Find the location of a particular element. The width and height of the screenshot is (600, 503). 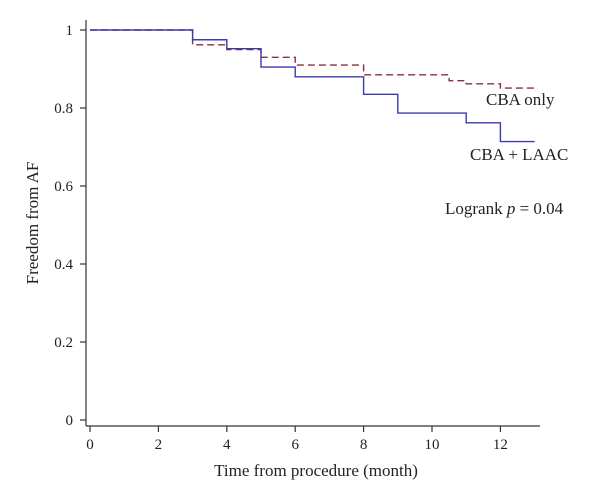

x-tick-label: 8 is located at coordinates (364, 445).